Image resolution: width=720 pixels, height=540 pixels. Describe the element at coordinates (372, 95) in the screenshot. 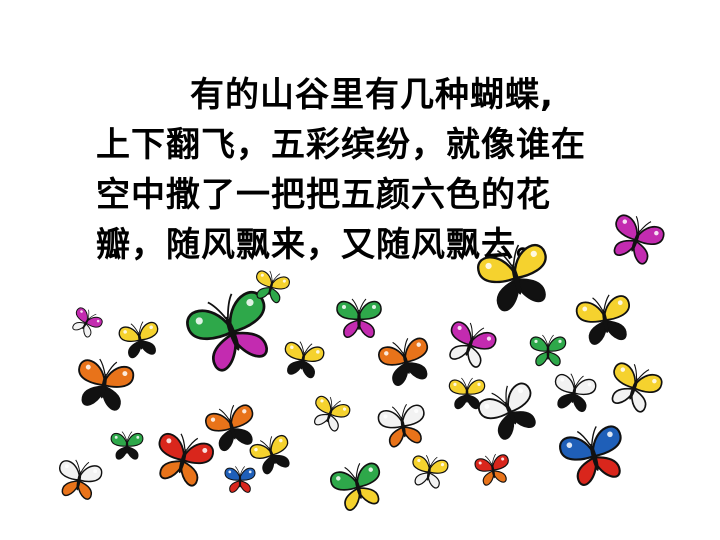

I see `passage-line: 有的山谷里有几种蝴蝶,` at that location.